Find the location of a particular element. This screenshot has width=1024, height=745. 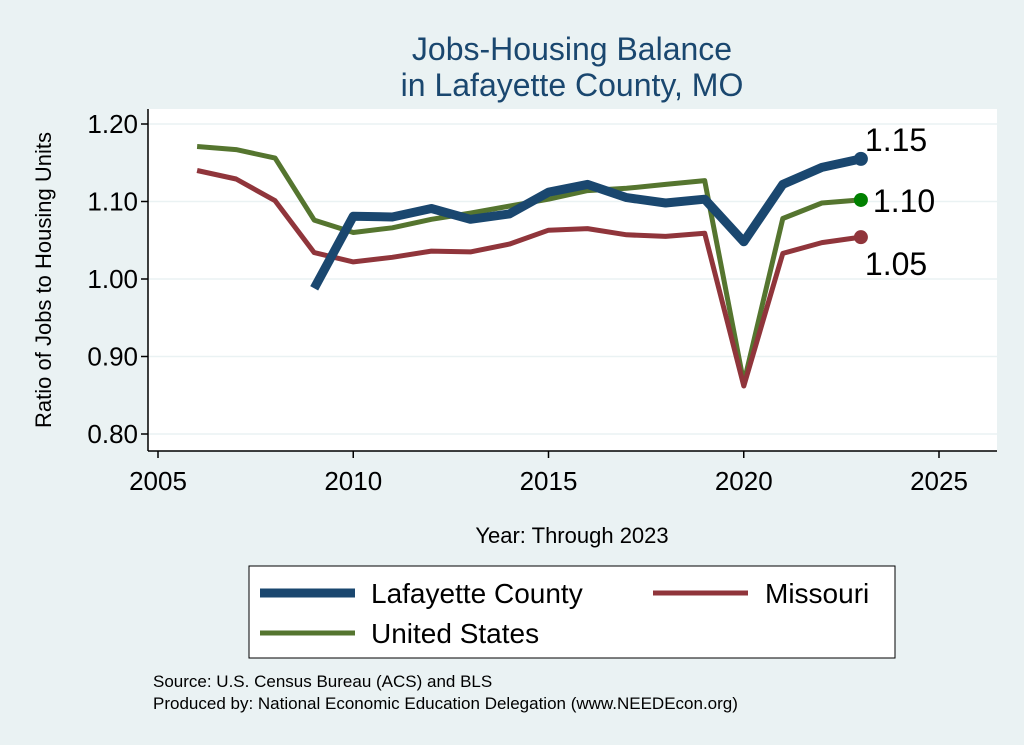

y-tick-label: 1.10 is located at coordinates (112, 202).